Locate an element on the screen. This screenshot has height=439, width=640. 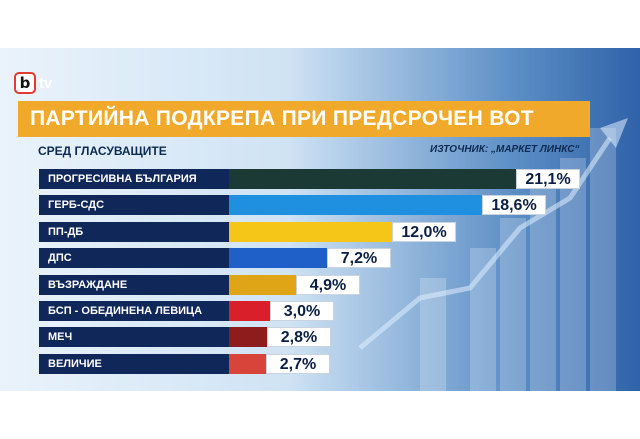
bar-value-label: 2,7% is located at coordinates (298, 364).